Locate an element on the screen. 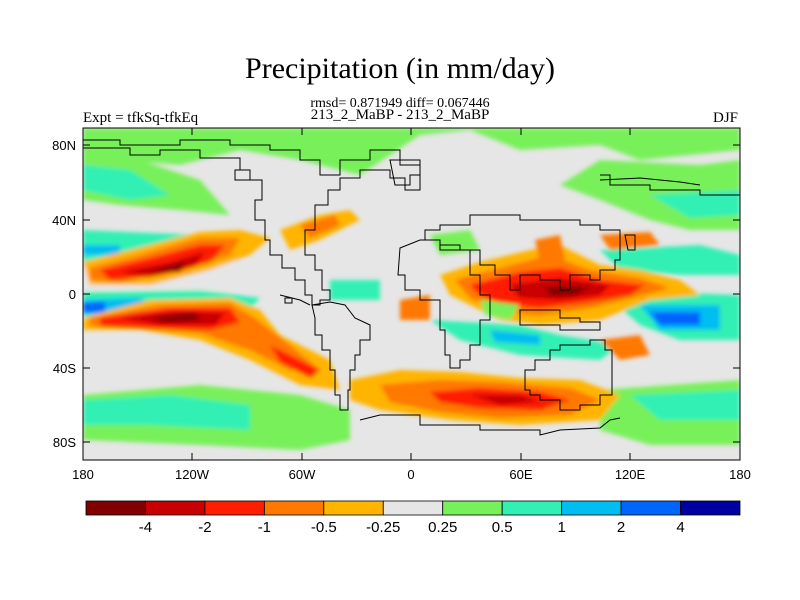 Image resolution: width=800 pixels, height=600 pixels. colorbar-label: 4 is located at coordinates (680, 527).